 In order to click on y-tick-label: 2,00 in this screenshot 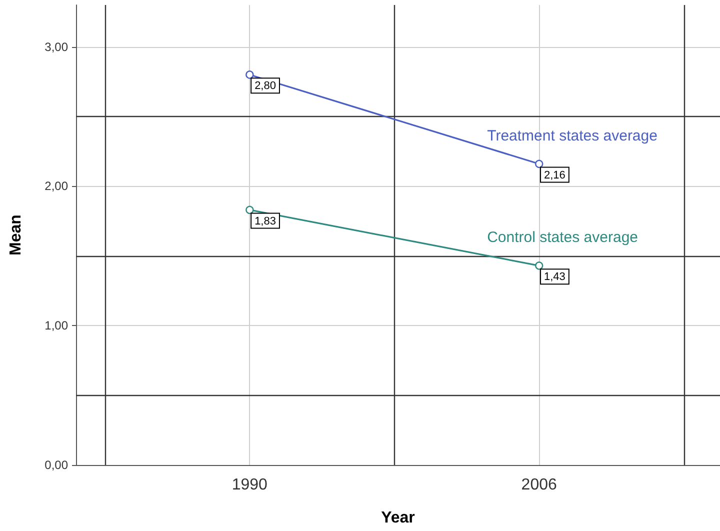, I will do `click(56, 186)`.